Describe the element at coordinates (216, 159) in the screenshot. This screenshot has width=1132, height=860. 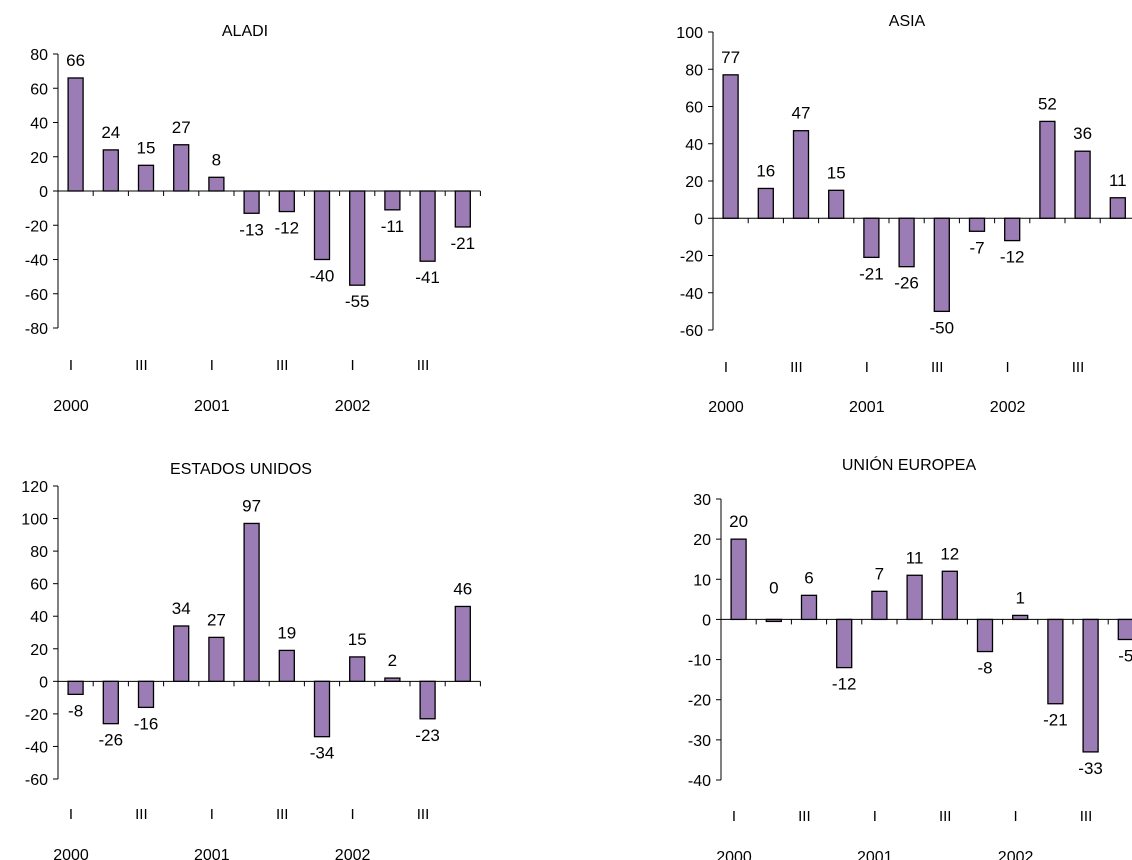
I see `data-label: 8` at that location.